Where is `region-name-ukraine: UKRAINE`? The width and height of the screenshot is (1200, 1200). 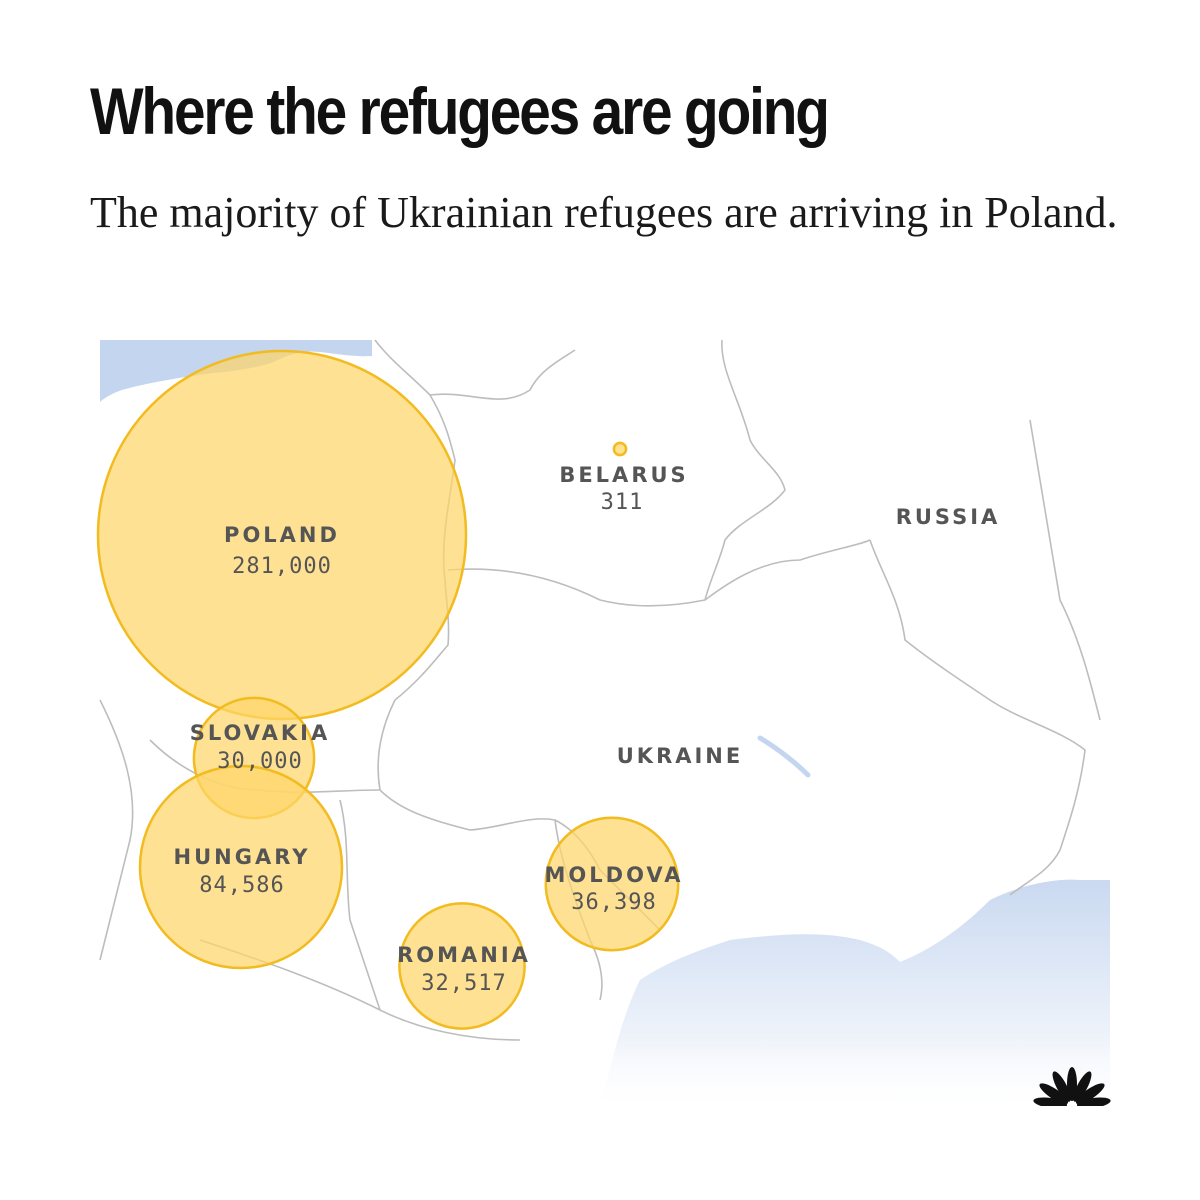
region-name-ukraine: UKRAINE is located at coordinates (680, 756).